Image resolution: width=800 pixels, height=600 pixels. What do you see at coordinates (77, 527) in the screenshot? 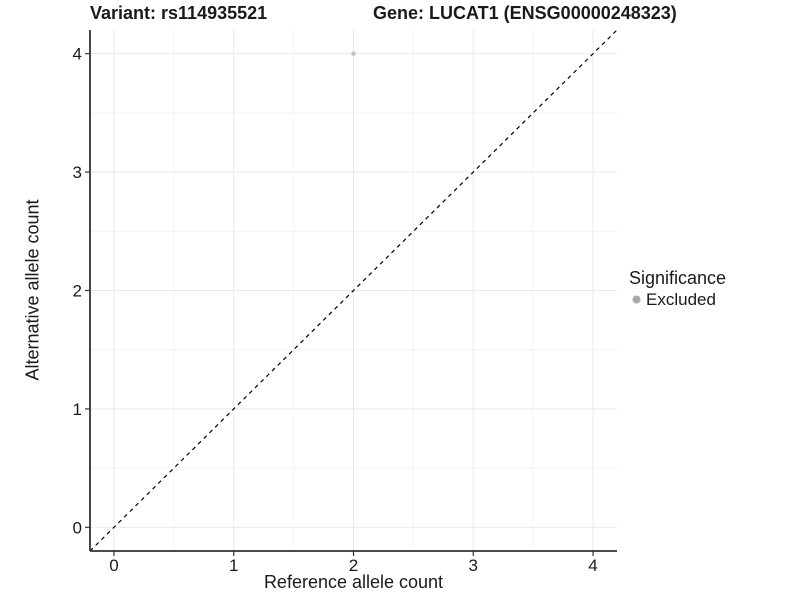
I see `y-tick-label: 0` at bounding box center [77, 527].